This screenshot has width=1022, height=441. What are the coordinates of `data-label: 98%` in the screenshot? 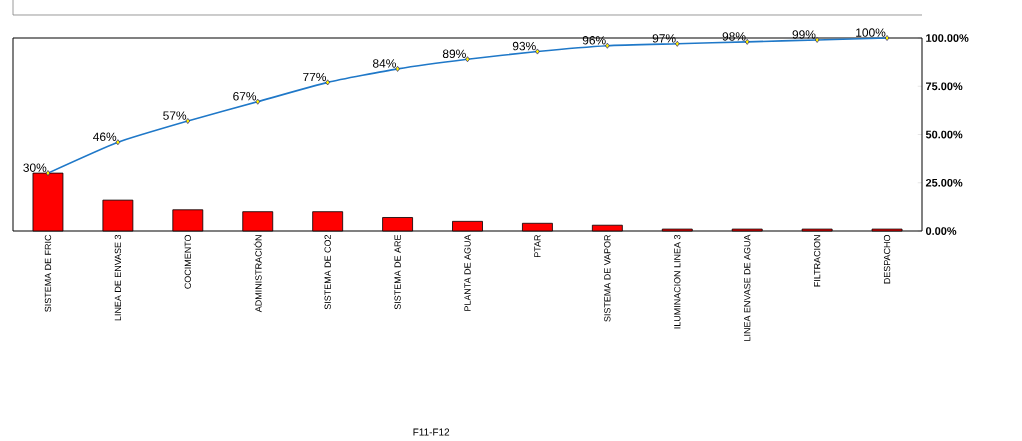 It's located at (734, 36).